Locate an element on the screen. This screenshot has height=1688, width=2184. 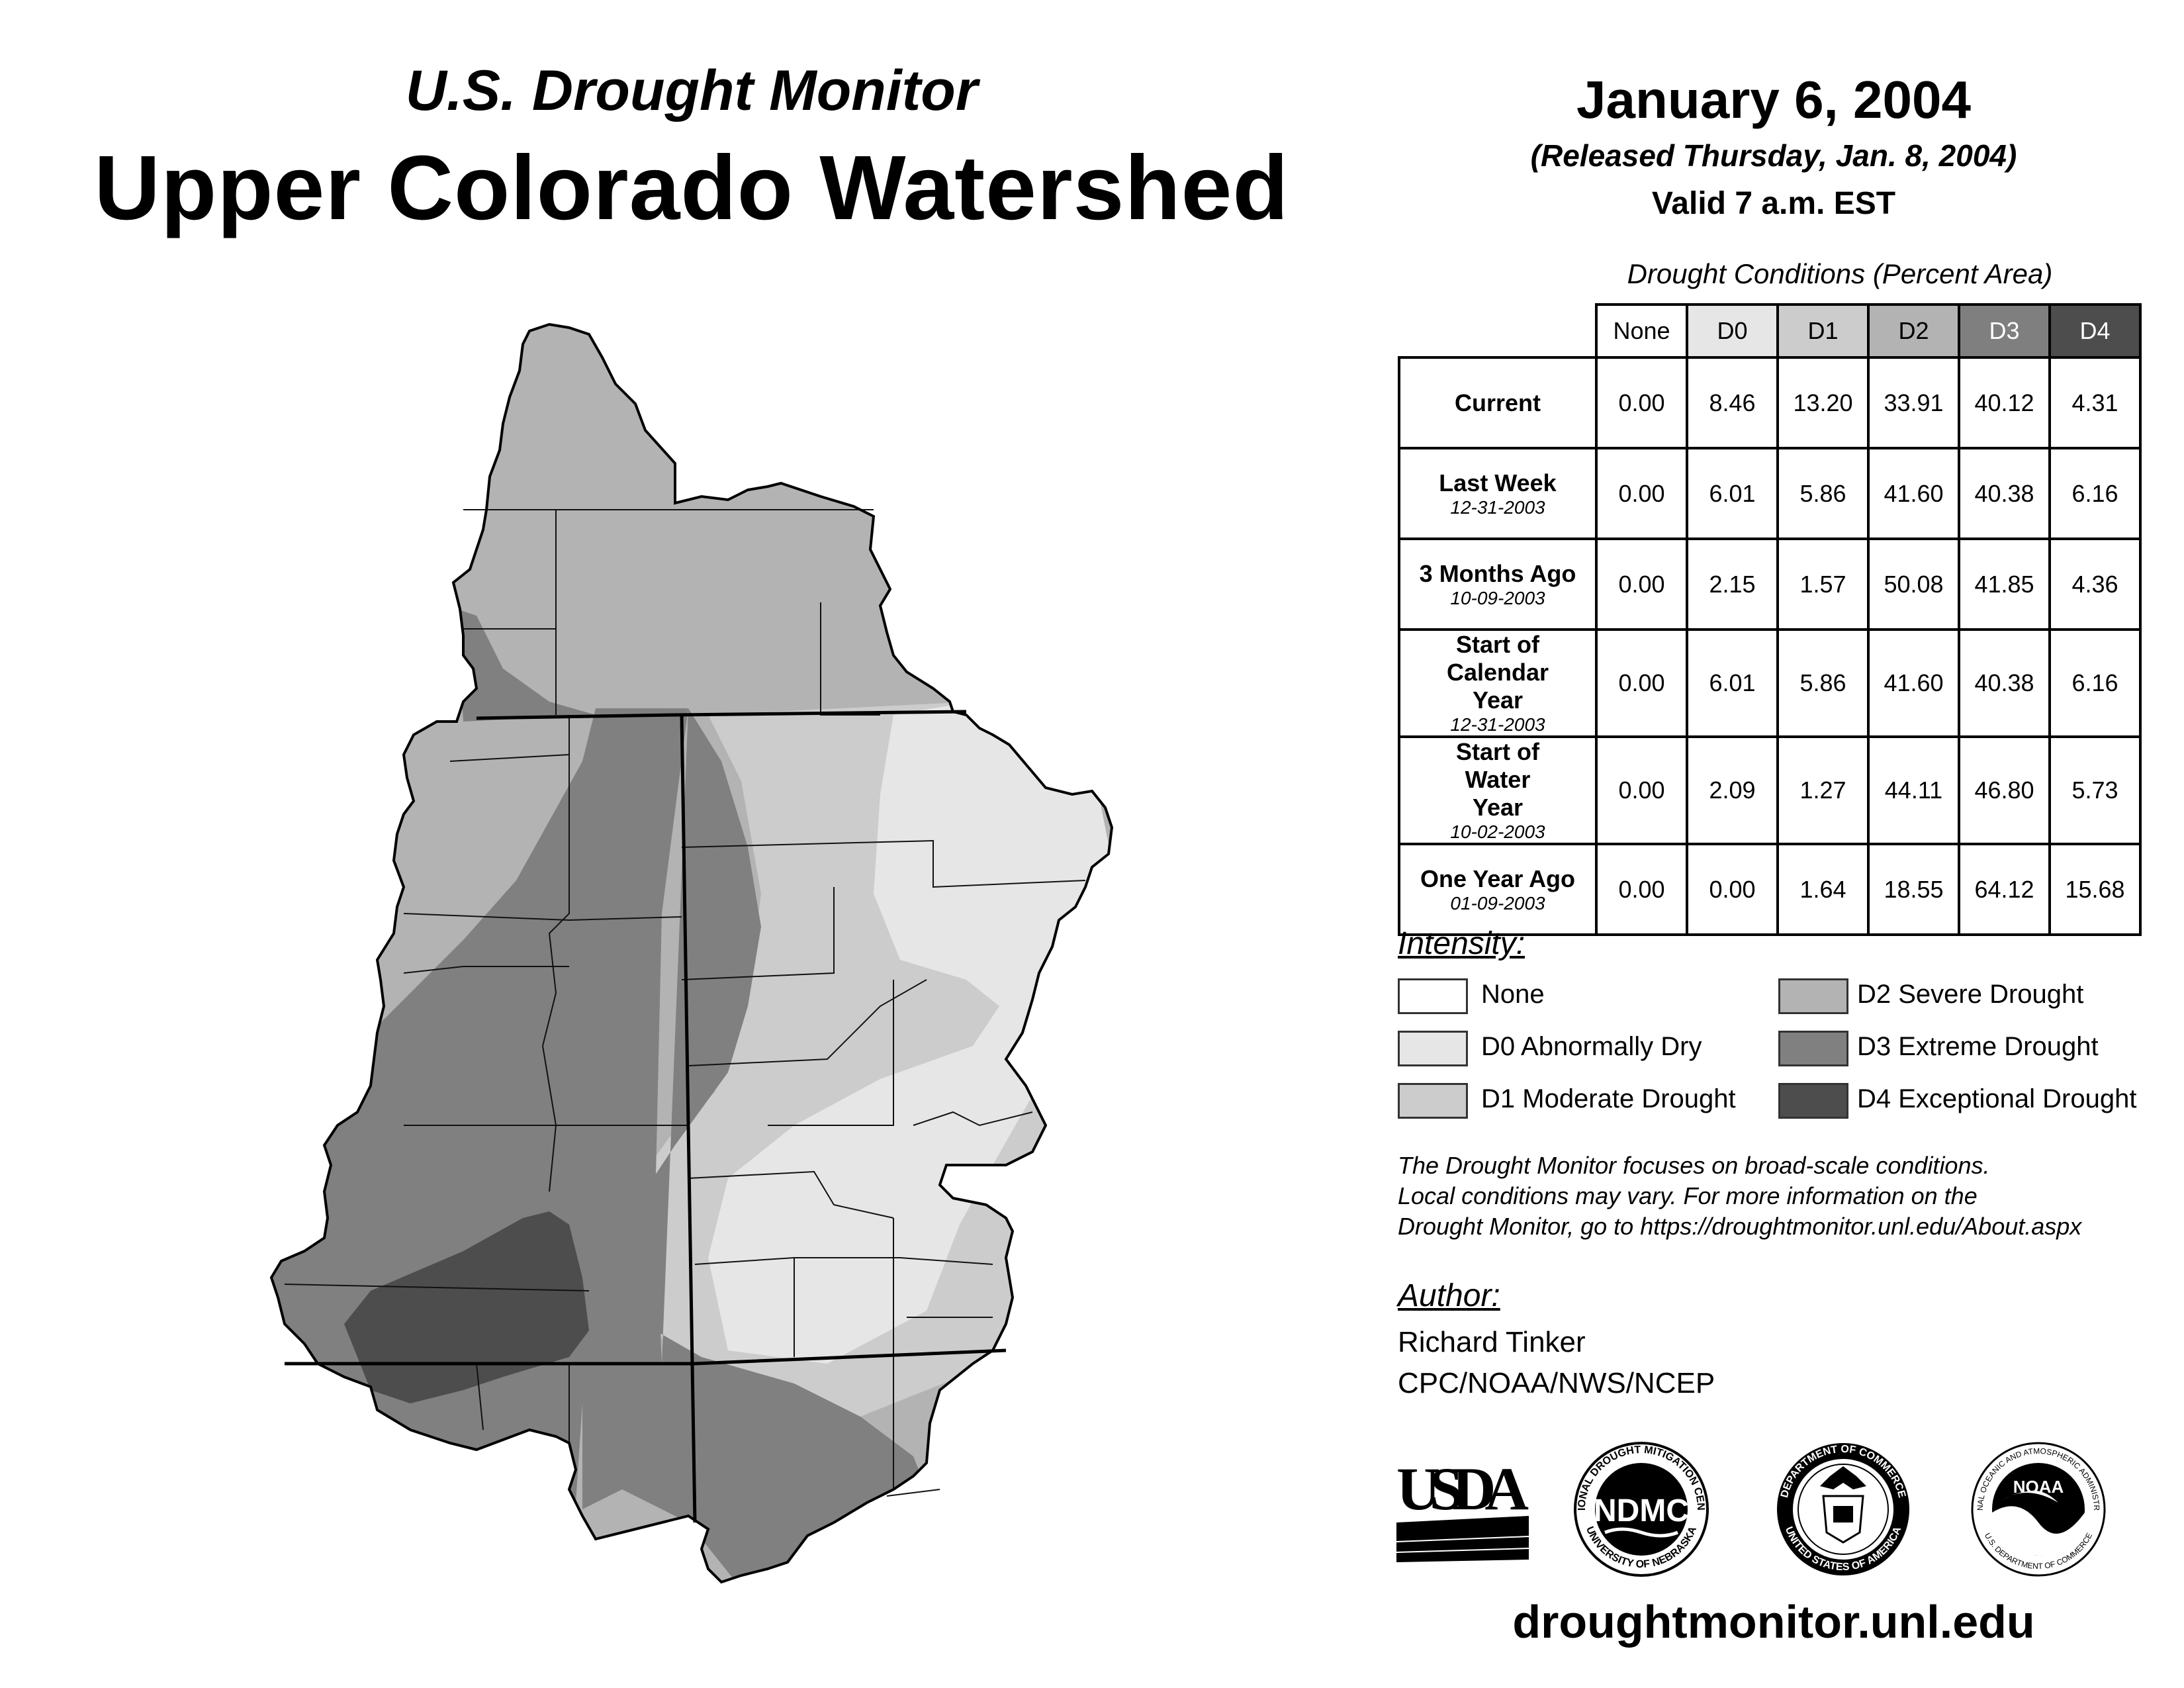
row-date: 10-02-2003 is located at coordinates (1497, 831).